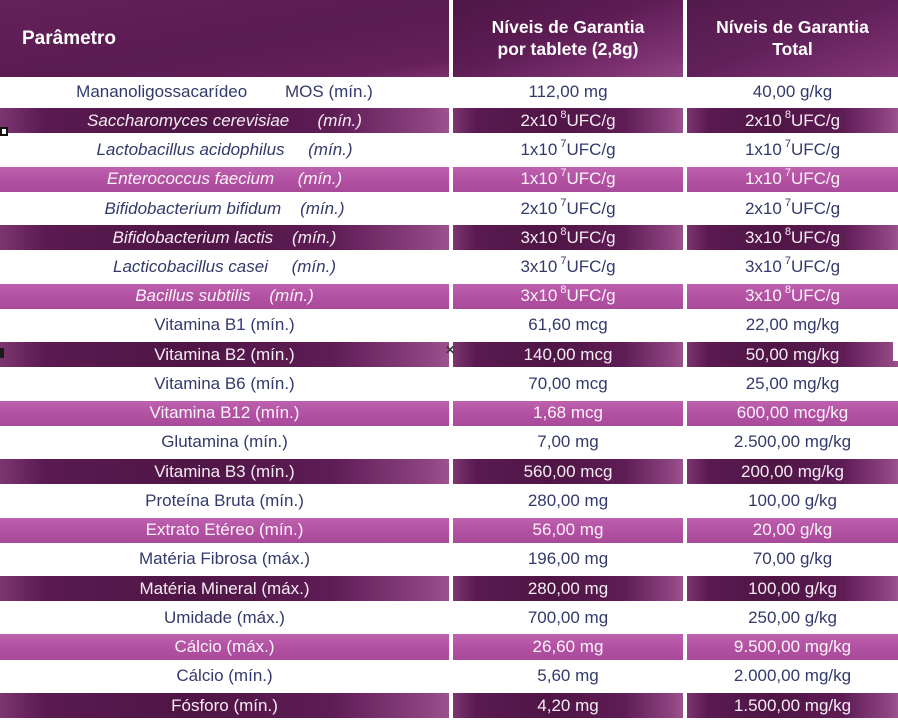  What do you see at coordinates (224, 676) in the screenshot?
I see `param-cell: Cálcio (mín.)` at bounding box center [224, 676].